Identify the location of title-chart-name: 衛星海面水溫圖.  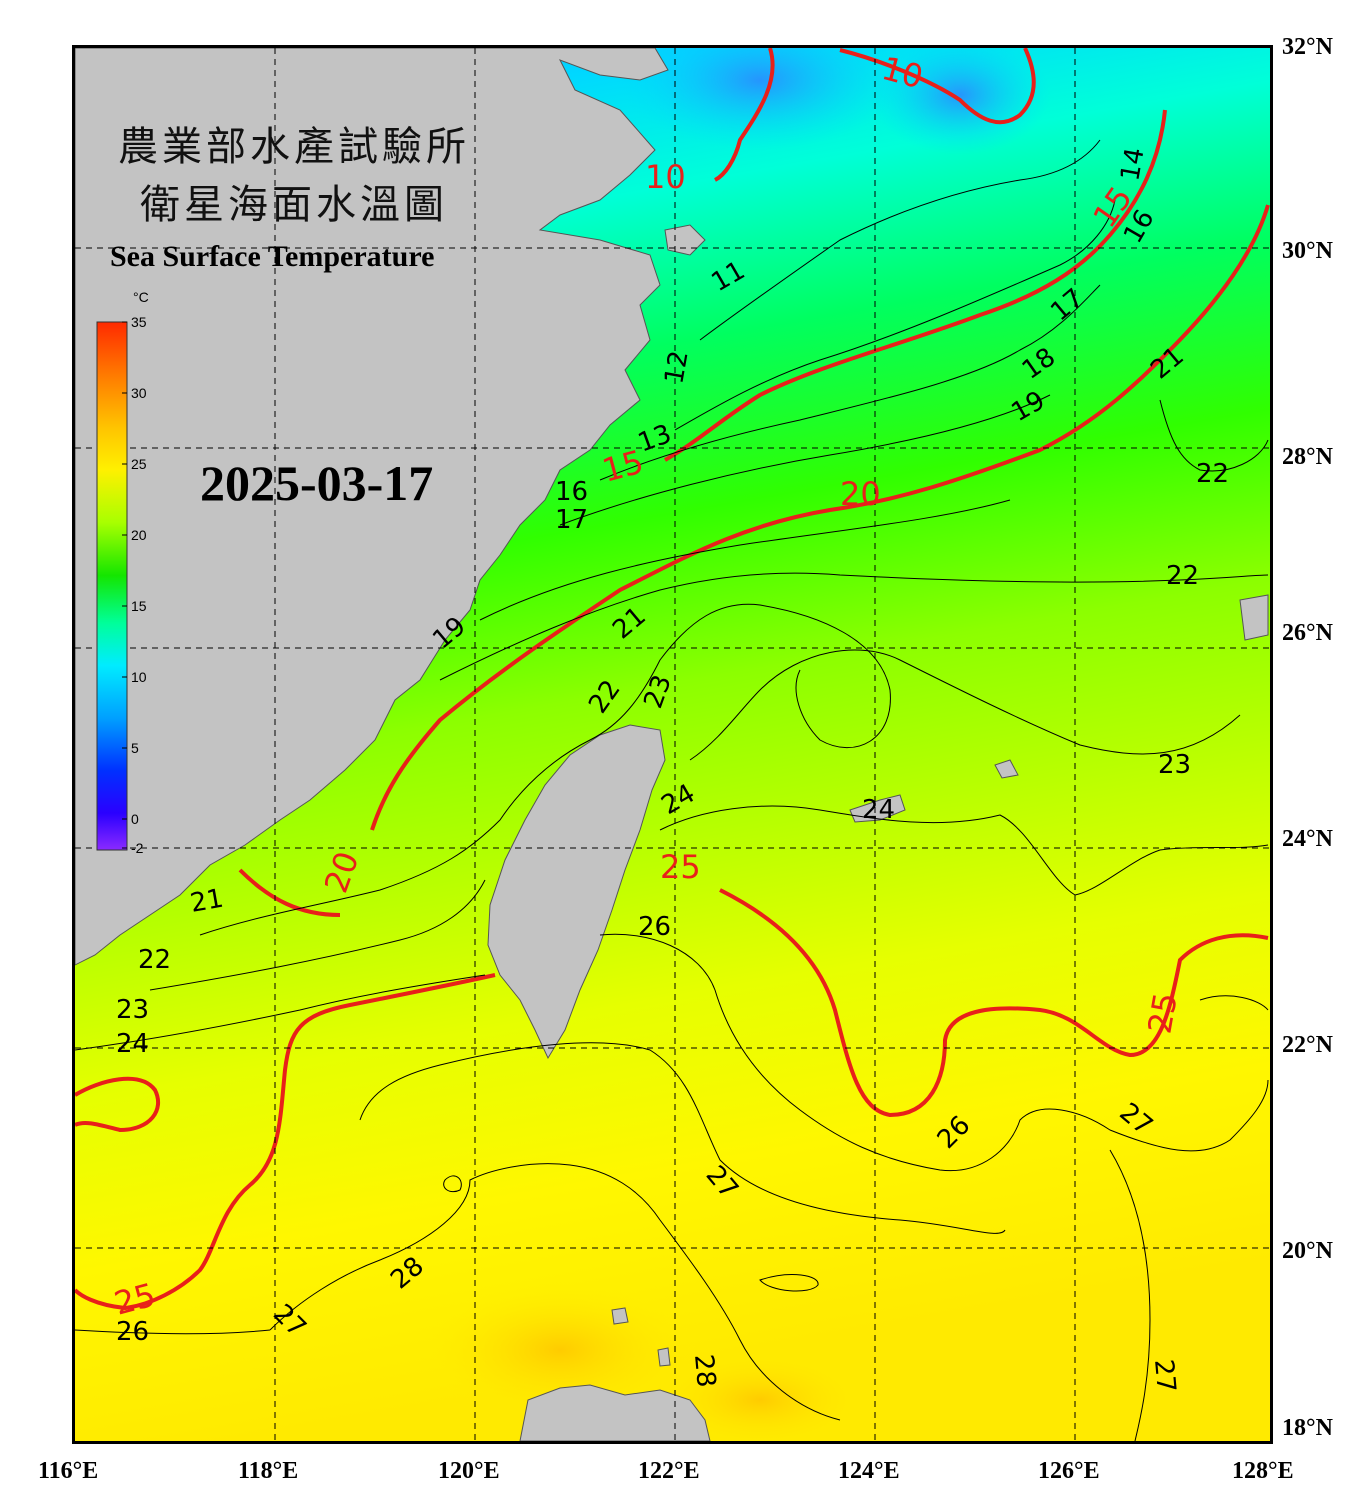
(294, 205).